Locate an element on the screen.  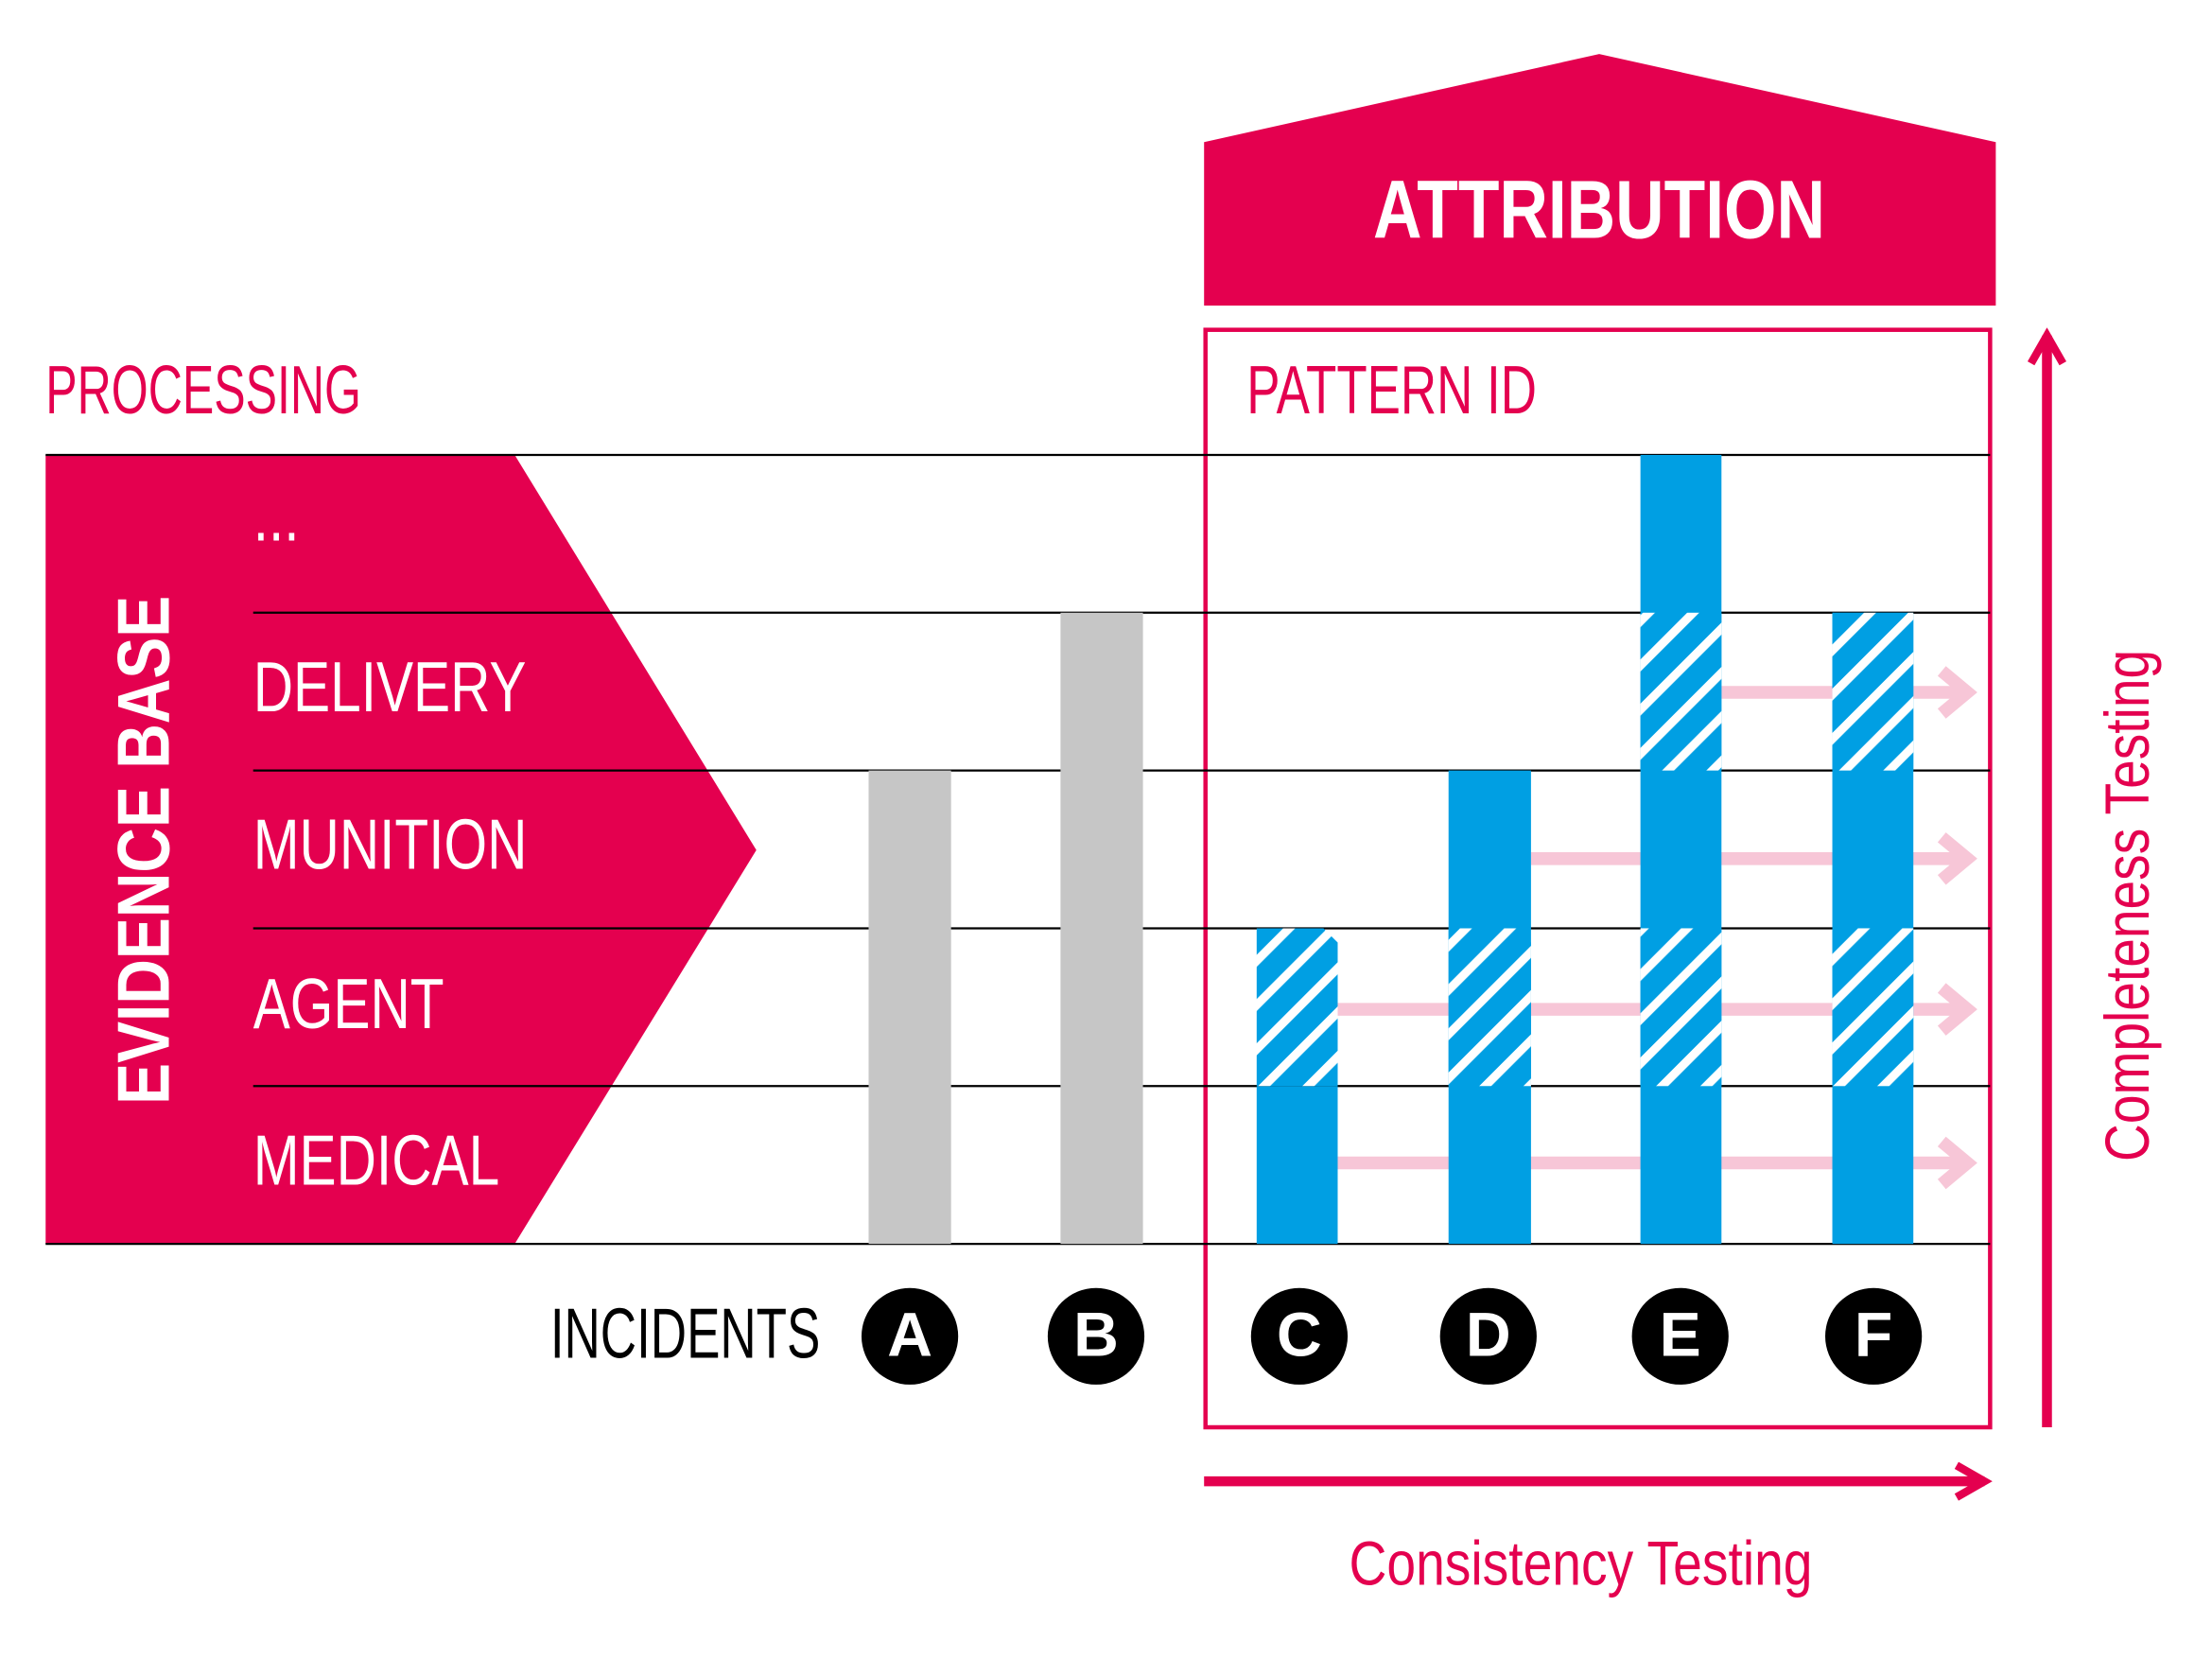
incident-letter: E is located at coordinates (1680, 1335).